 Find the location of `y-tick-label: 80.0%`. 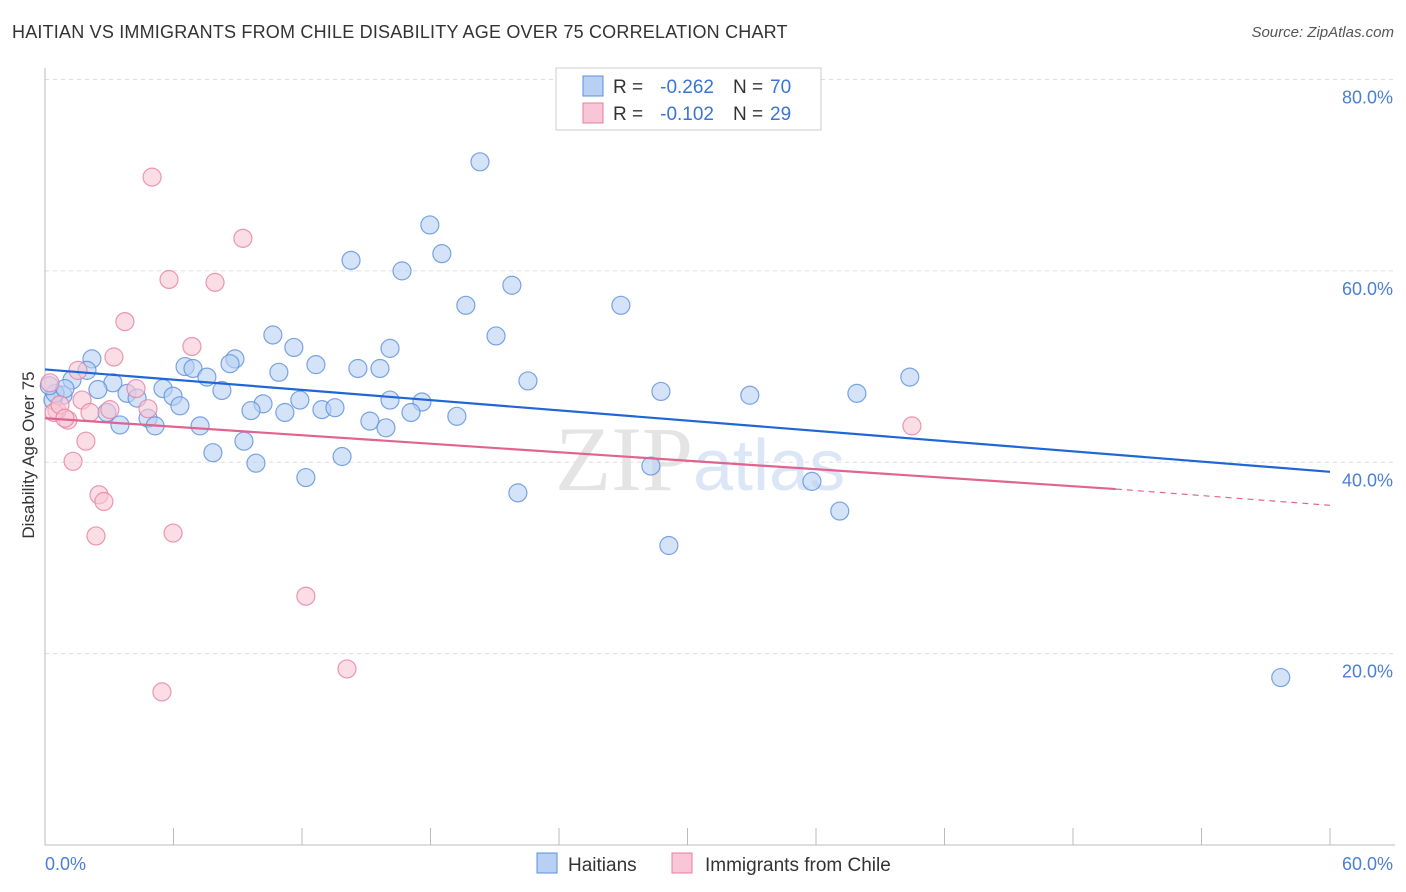

y-tick-label: 80.0% is located at coordinates (1367, 98).